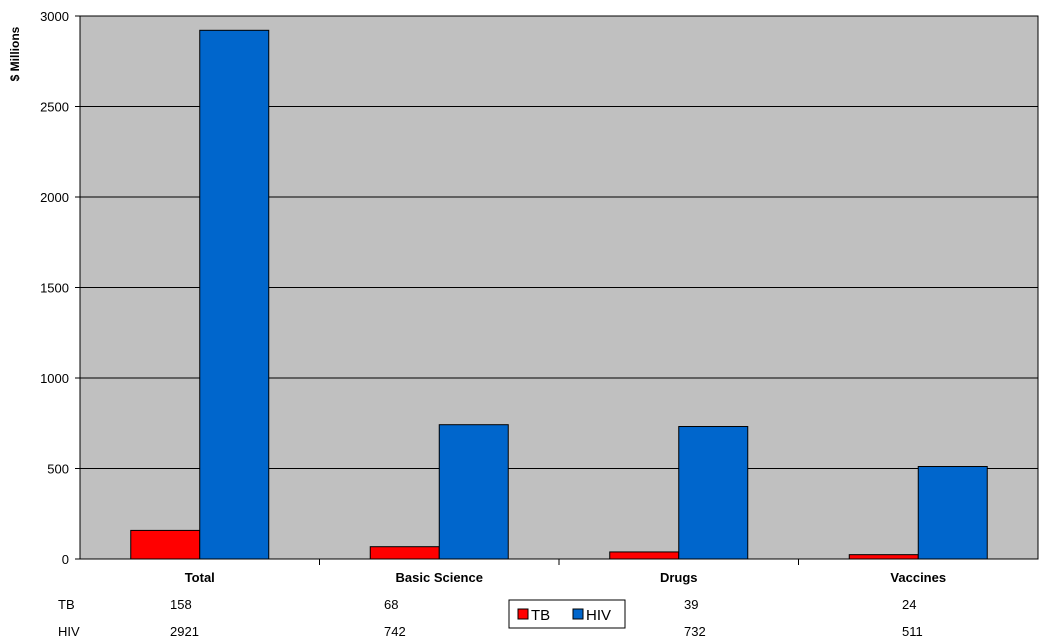 This screenshot has height=639, width=1040. I want to click on data-table: TB 158 68 39 24 HIV 2921 742 732 511, so click(490, 618).